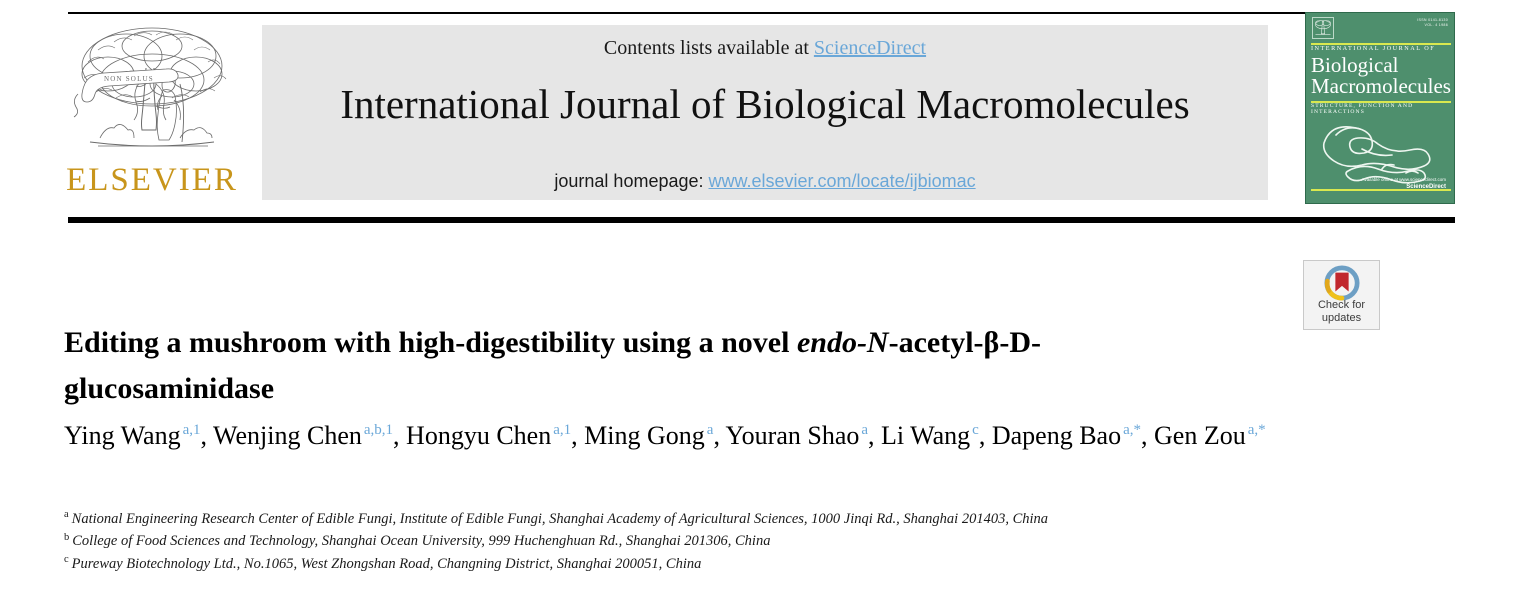 The width and height of the screenshot is (1520, 611). I want to click on affiliation-mark: c, so click(66, 560).